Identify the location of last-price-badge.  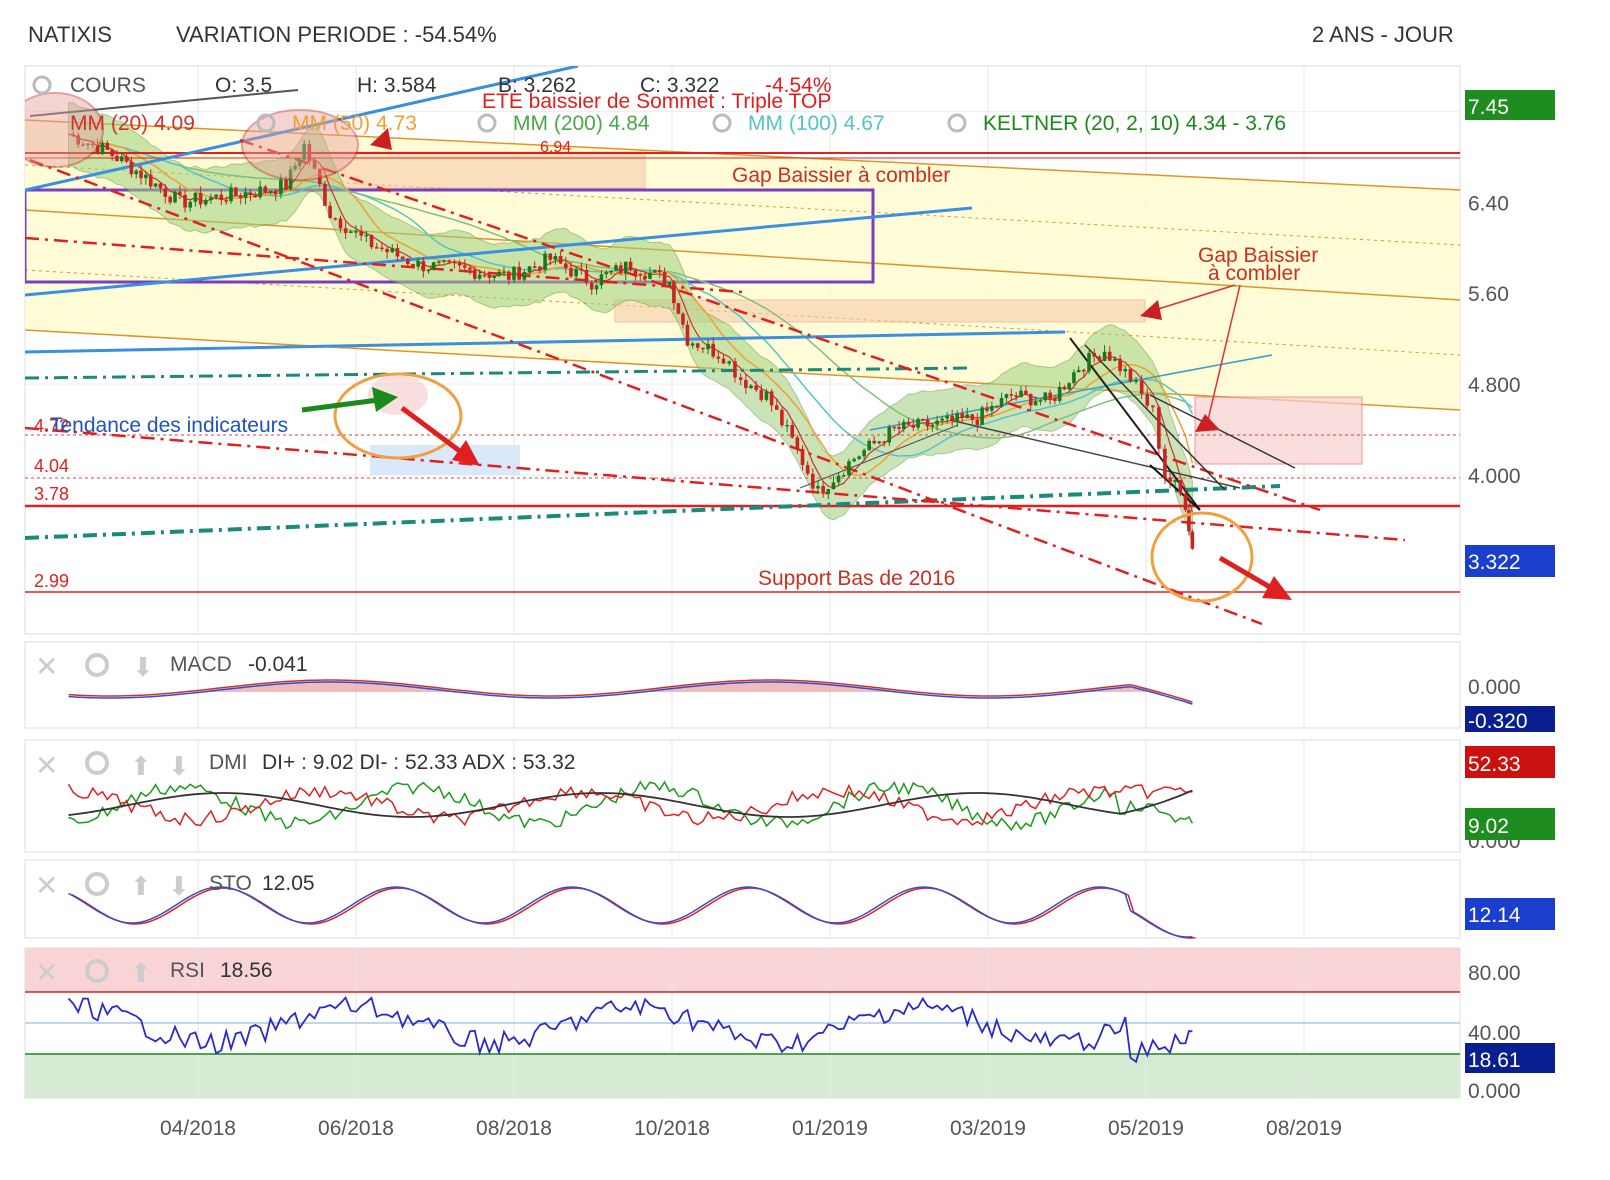
(1510, 561).